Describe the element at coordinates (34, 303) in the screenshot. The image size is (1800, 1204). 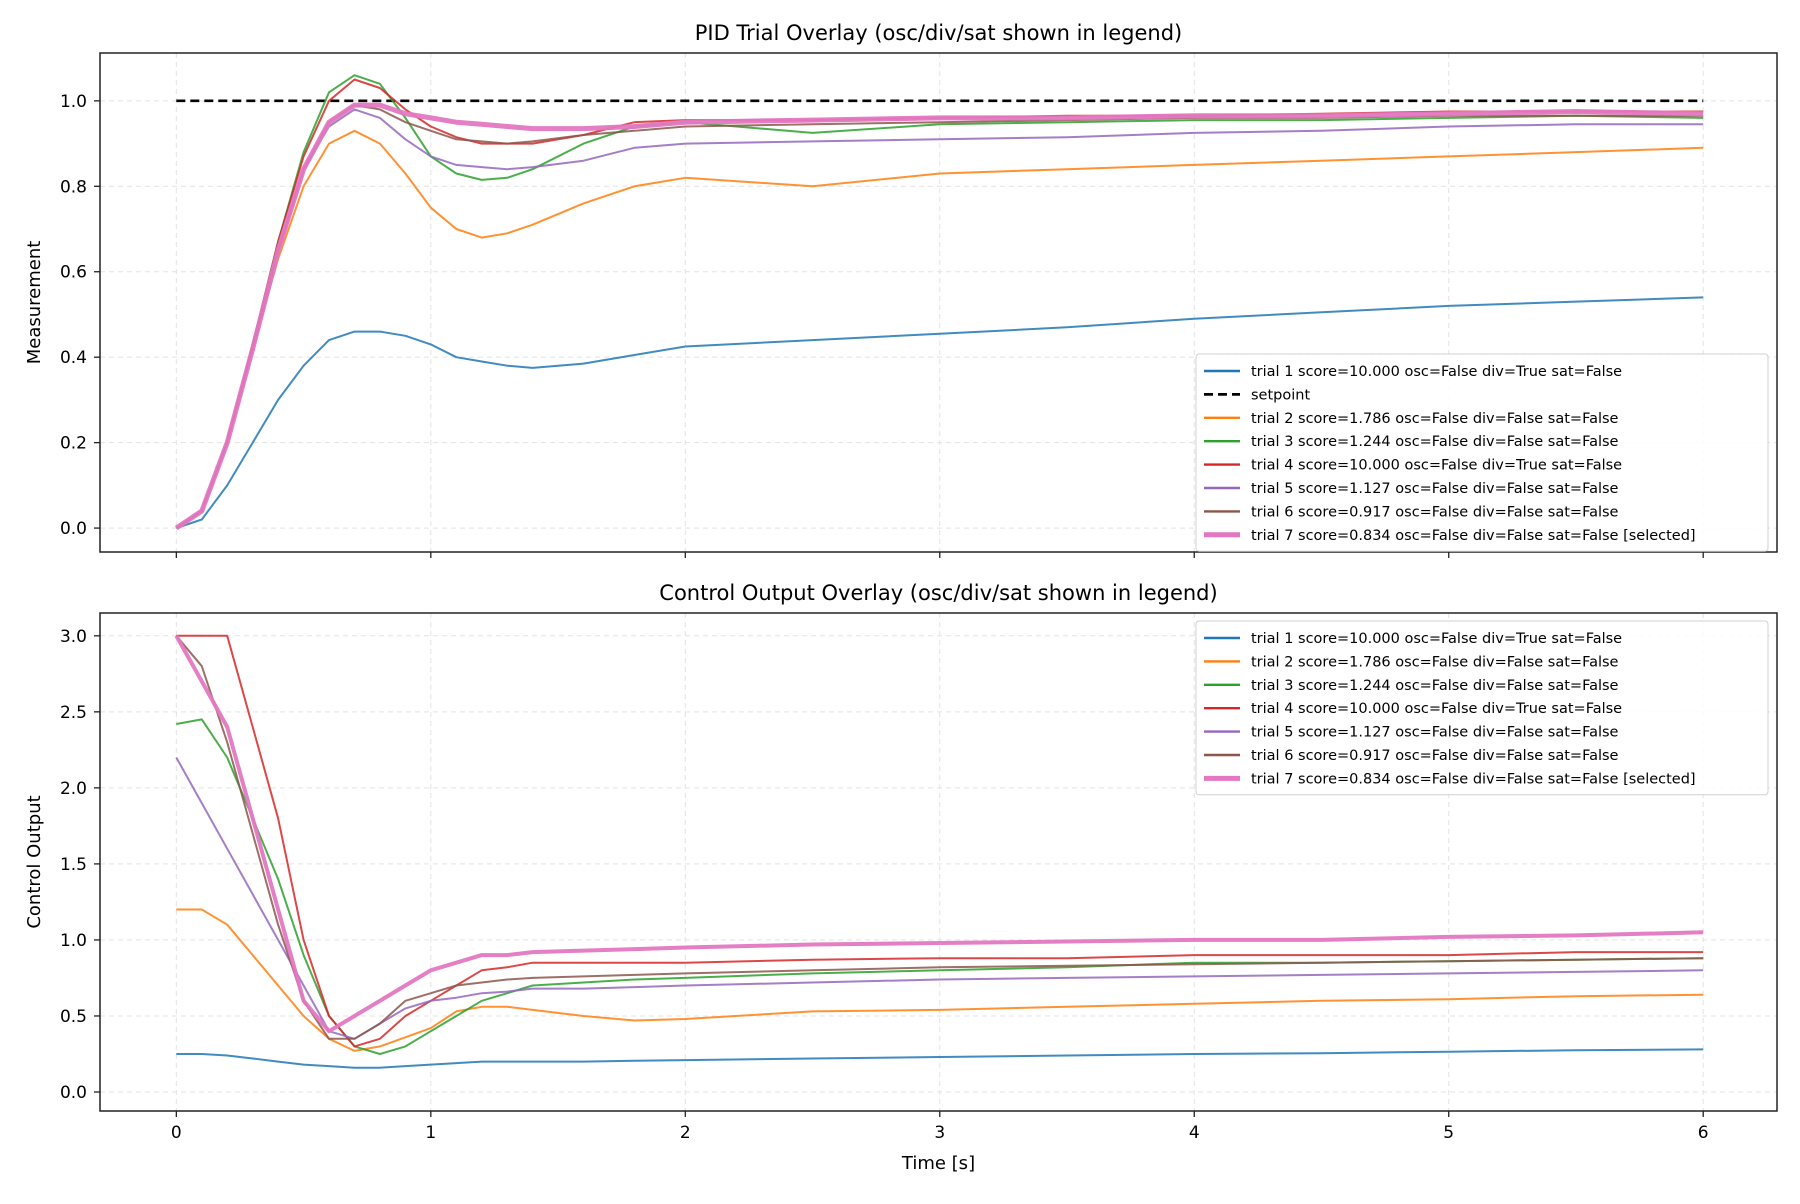
I see `y-axis-label: Measurement` at that location.